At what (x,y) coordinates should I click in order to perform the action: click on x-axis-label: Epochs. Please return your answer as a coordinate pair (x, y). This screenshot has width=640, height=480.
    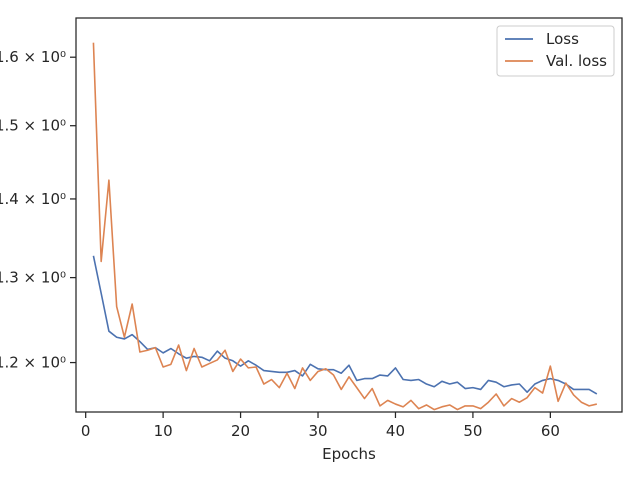
    Looking at the image, I should click on (349, 454).